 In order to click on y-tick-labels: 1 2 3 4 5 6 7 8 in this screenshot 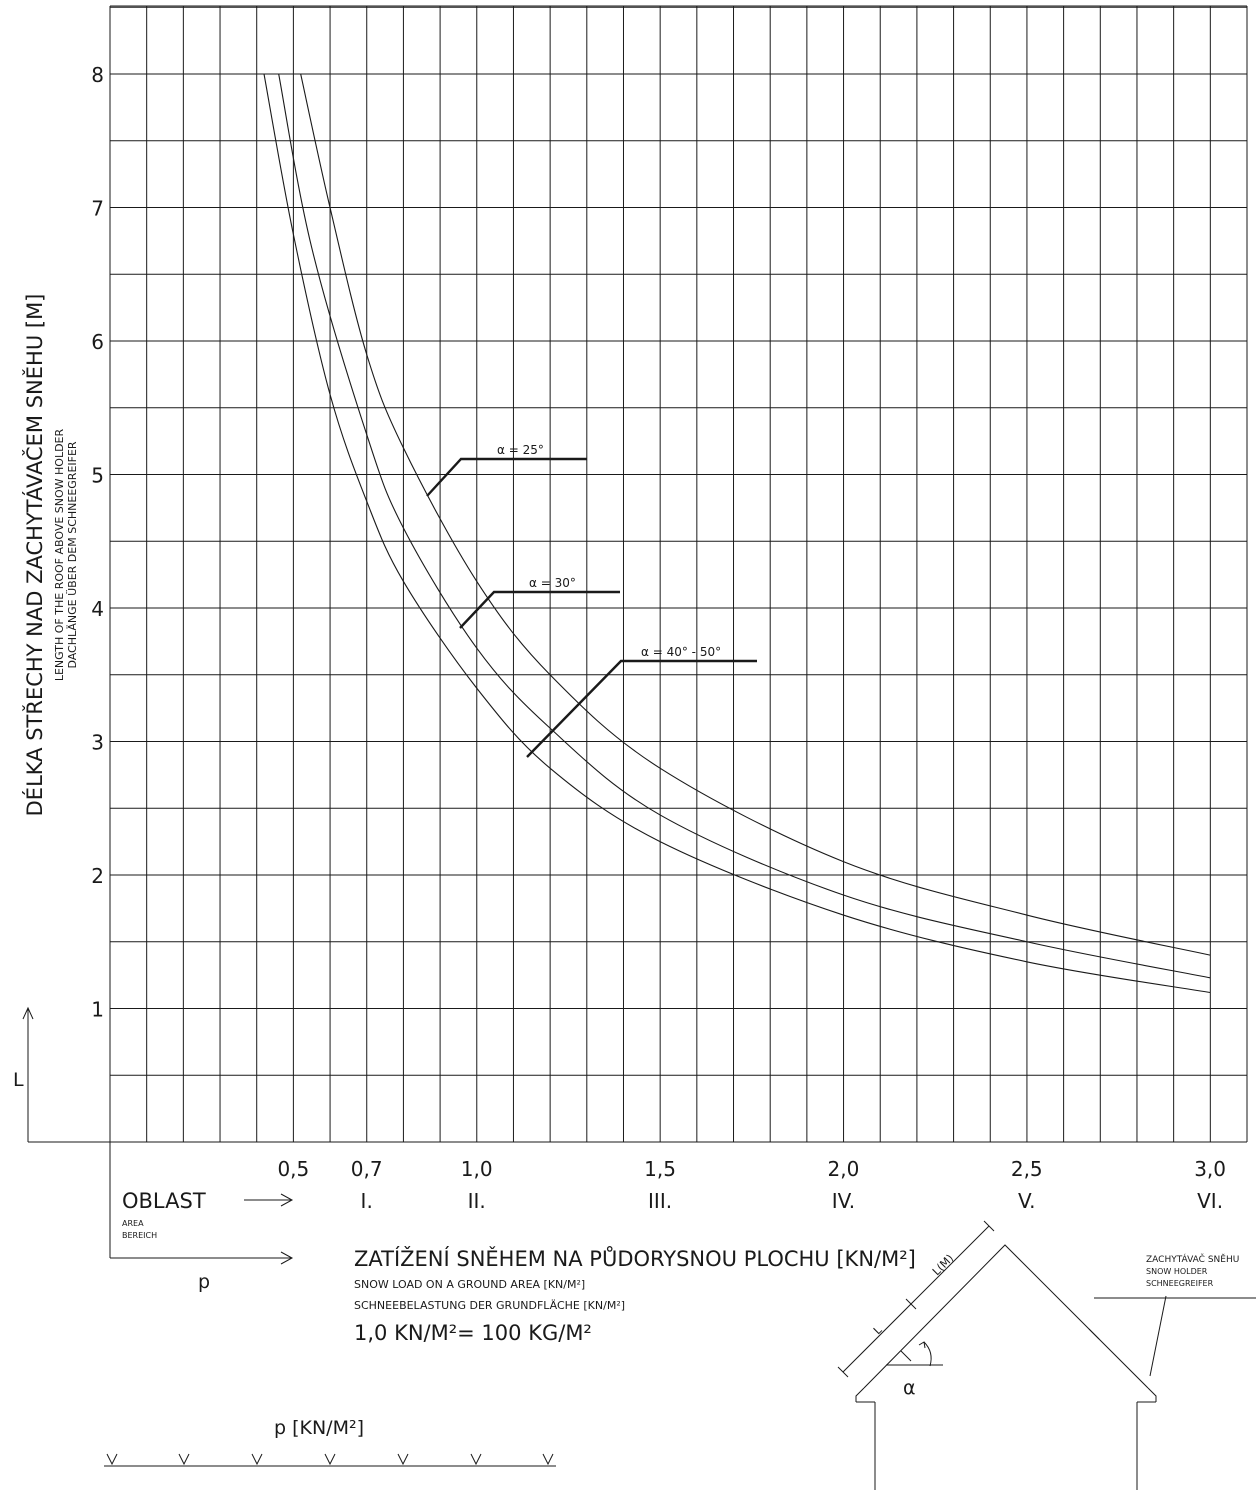, I will do `click(97, 542)`.